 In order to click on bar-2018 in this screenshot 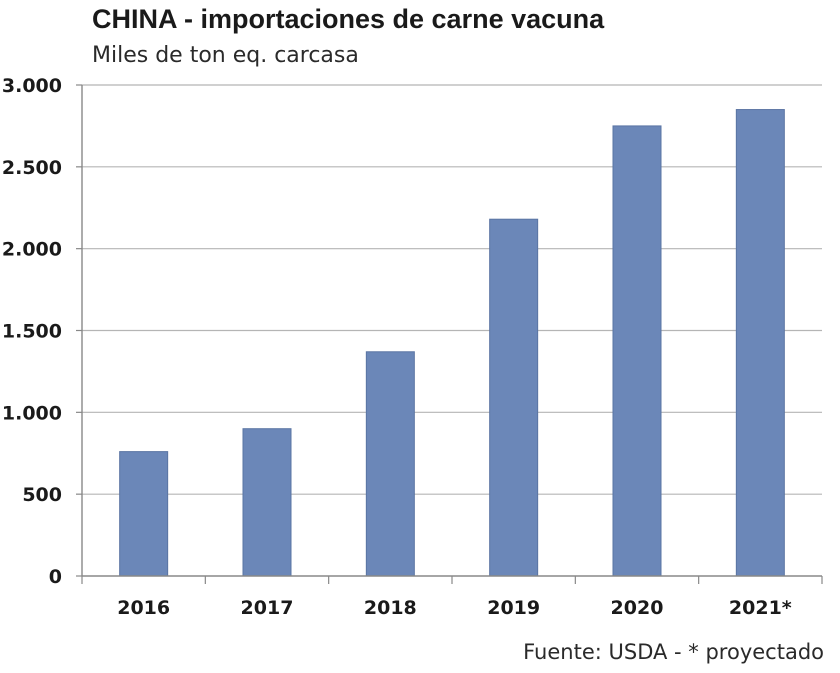, I will do `click(390, 464)`.